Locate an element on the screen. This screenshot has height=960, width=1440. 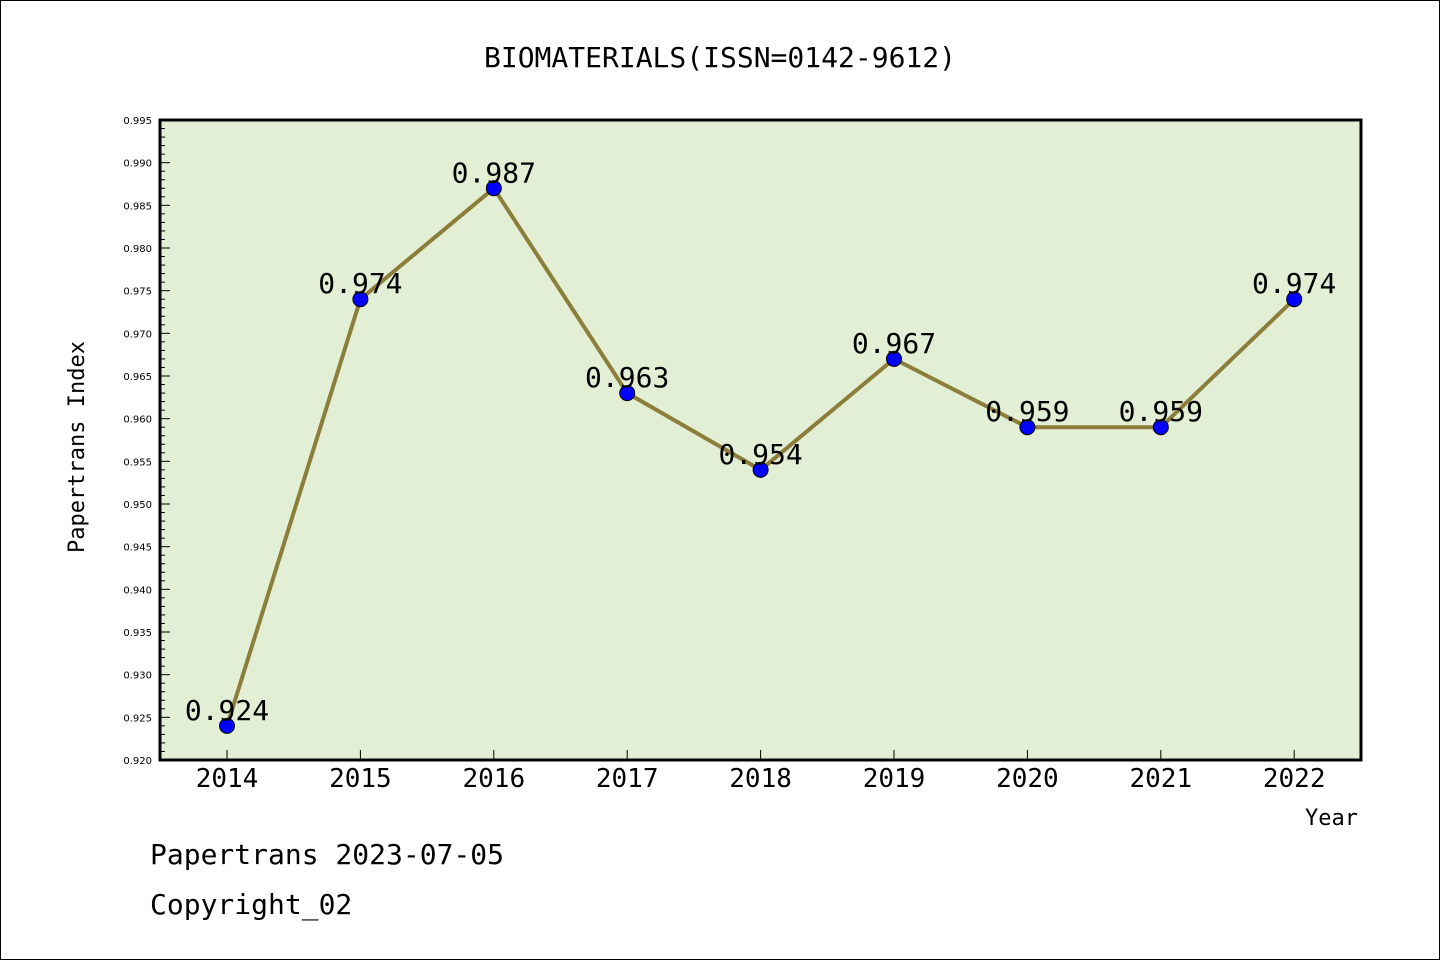
y-tick-label: 0.930 is located at coordinates (137, 676).